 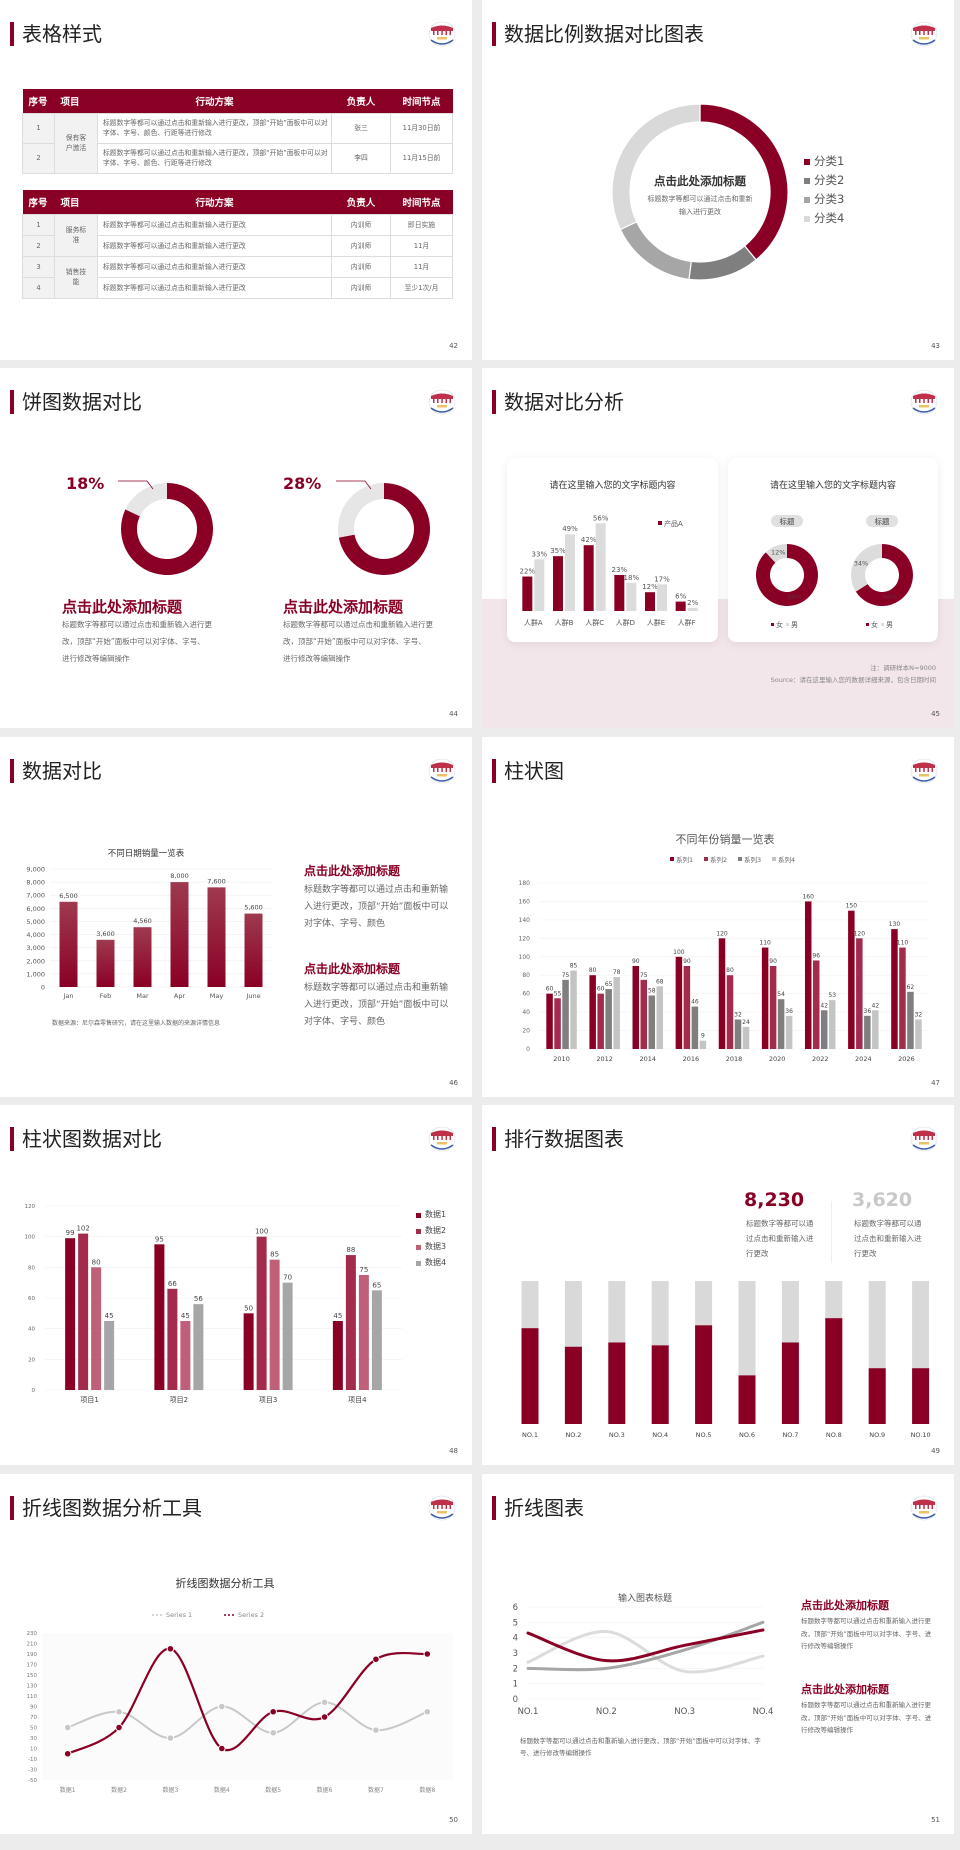 What do you see at coordinates (525, 901) in the screenshot?
I see `y-tick-label: 160` at bounding box center [525, 901].